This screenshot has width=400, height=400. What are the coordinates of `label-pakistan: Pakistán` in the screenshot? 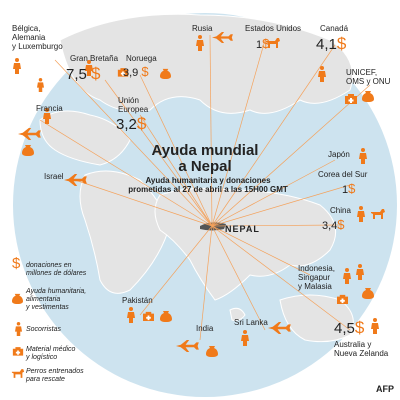 It's located at (137, 300).